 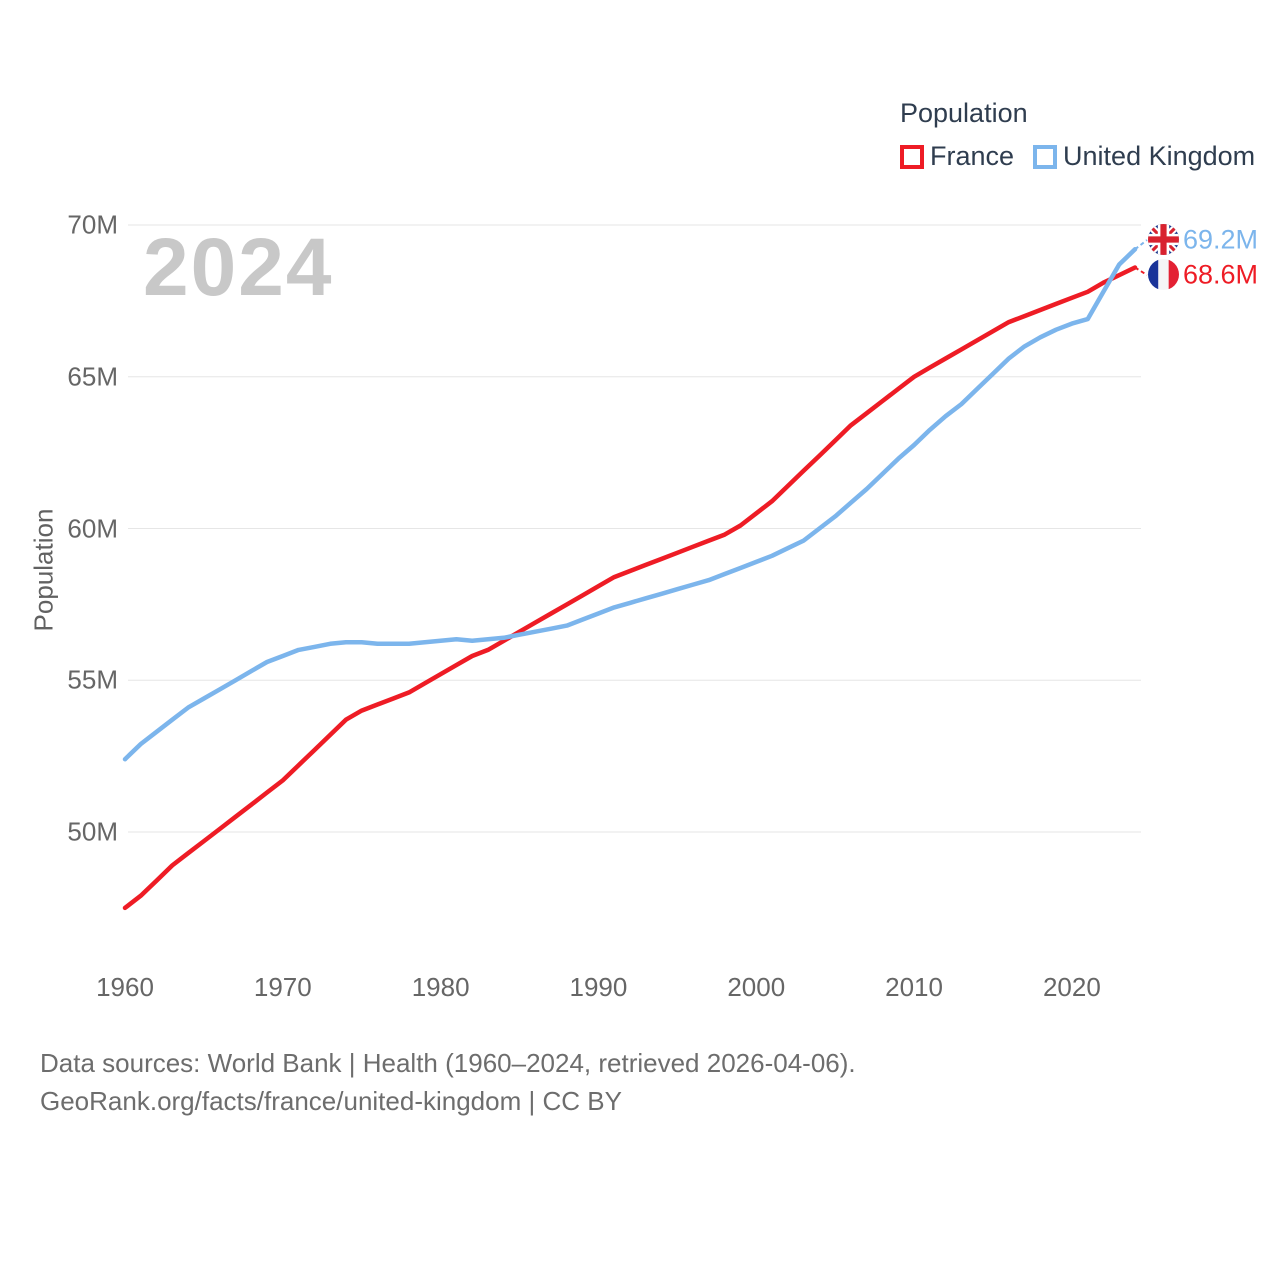 What do you see at coordinates (1159, 156) in the screenshot?
I see `legend-label-united-kingdom: United Kingdom` at bounding box center [1159, 156].